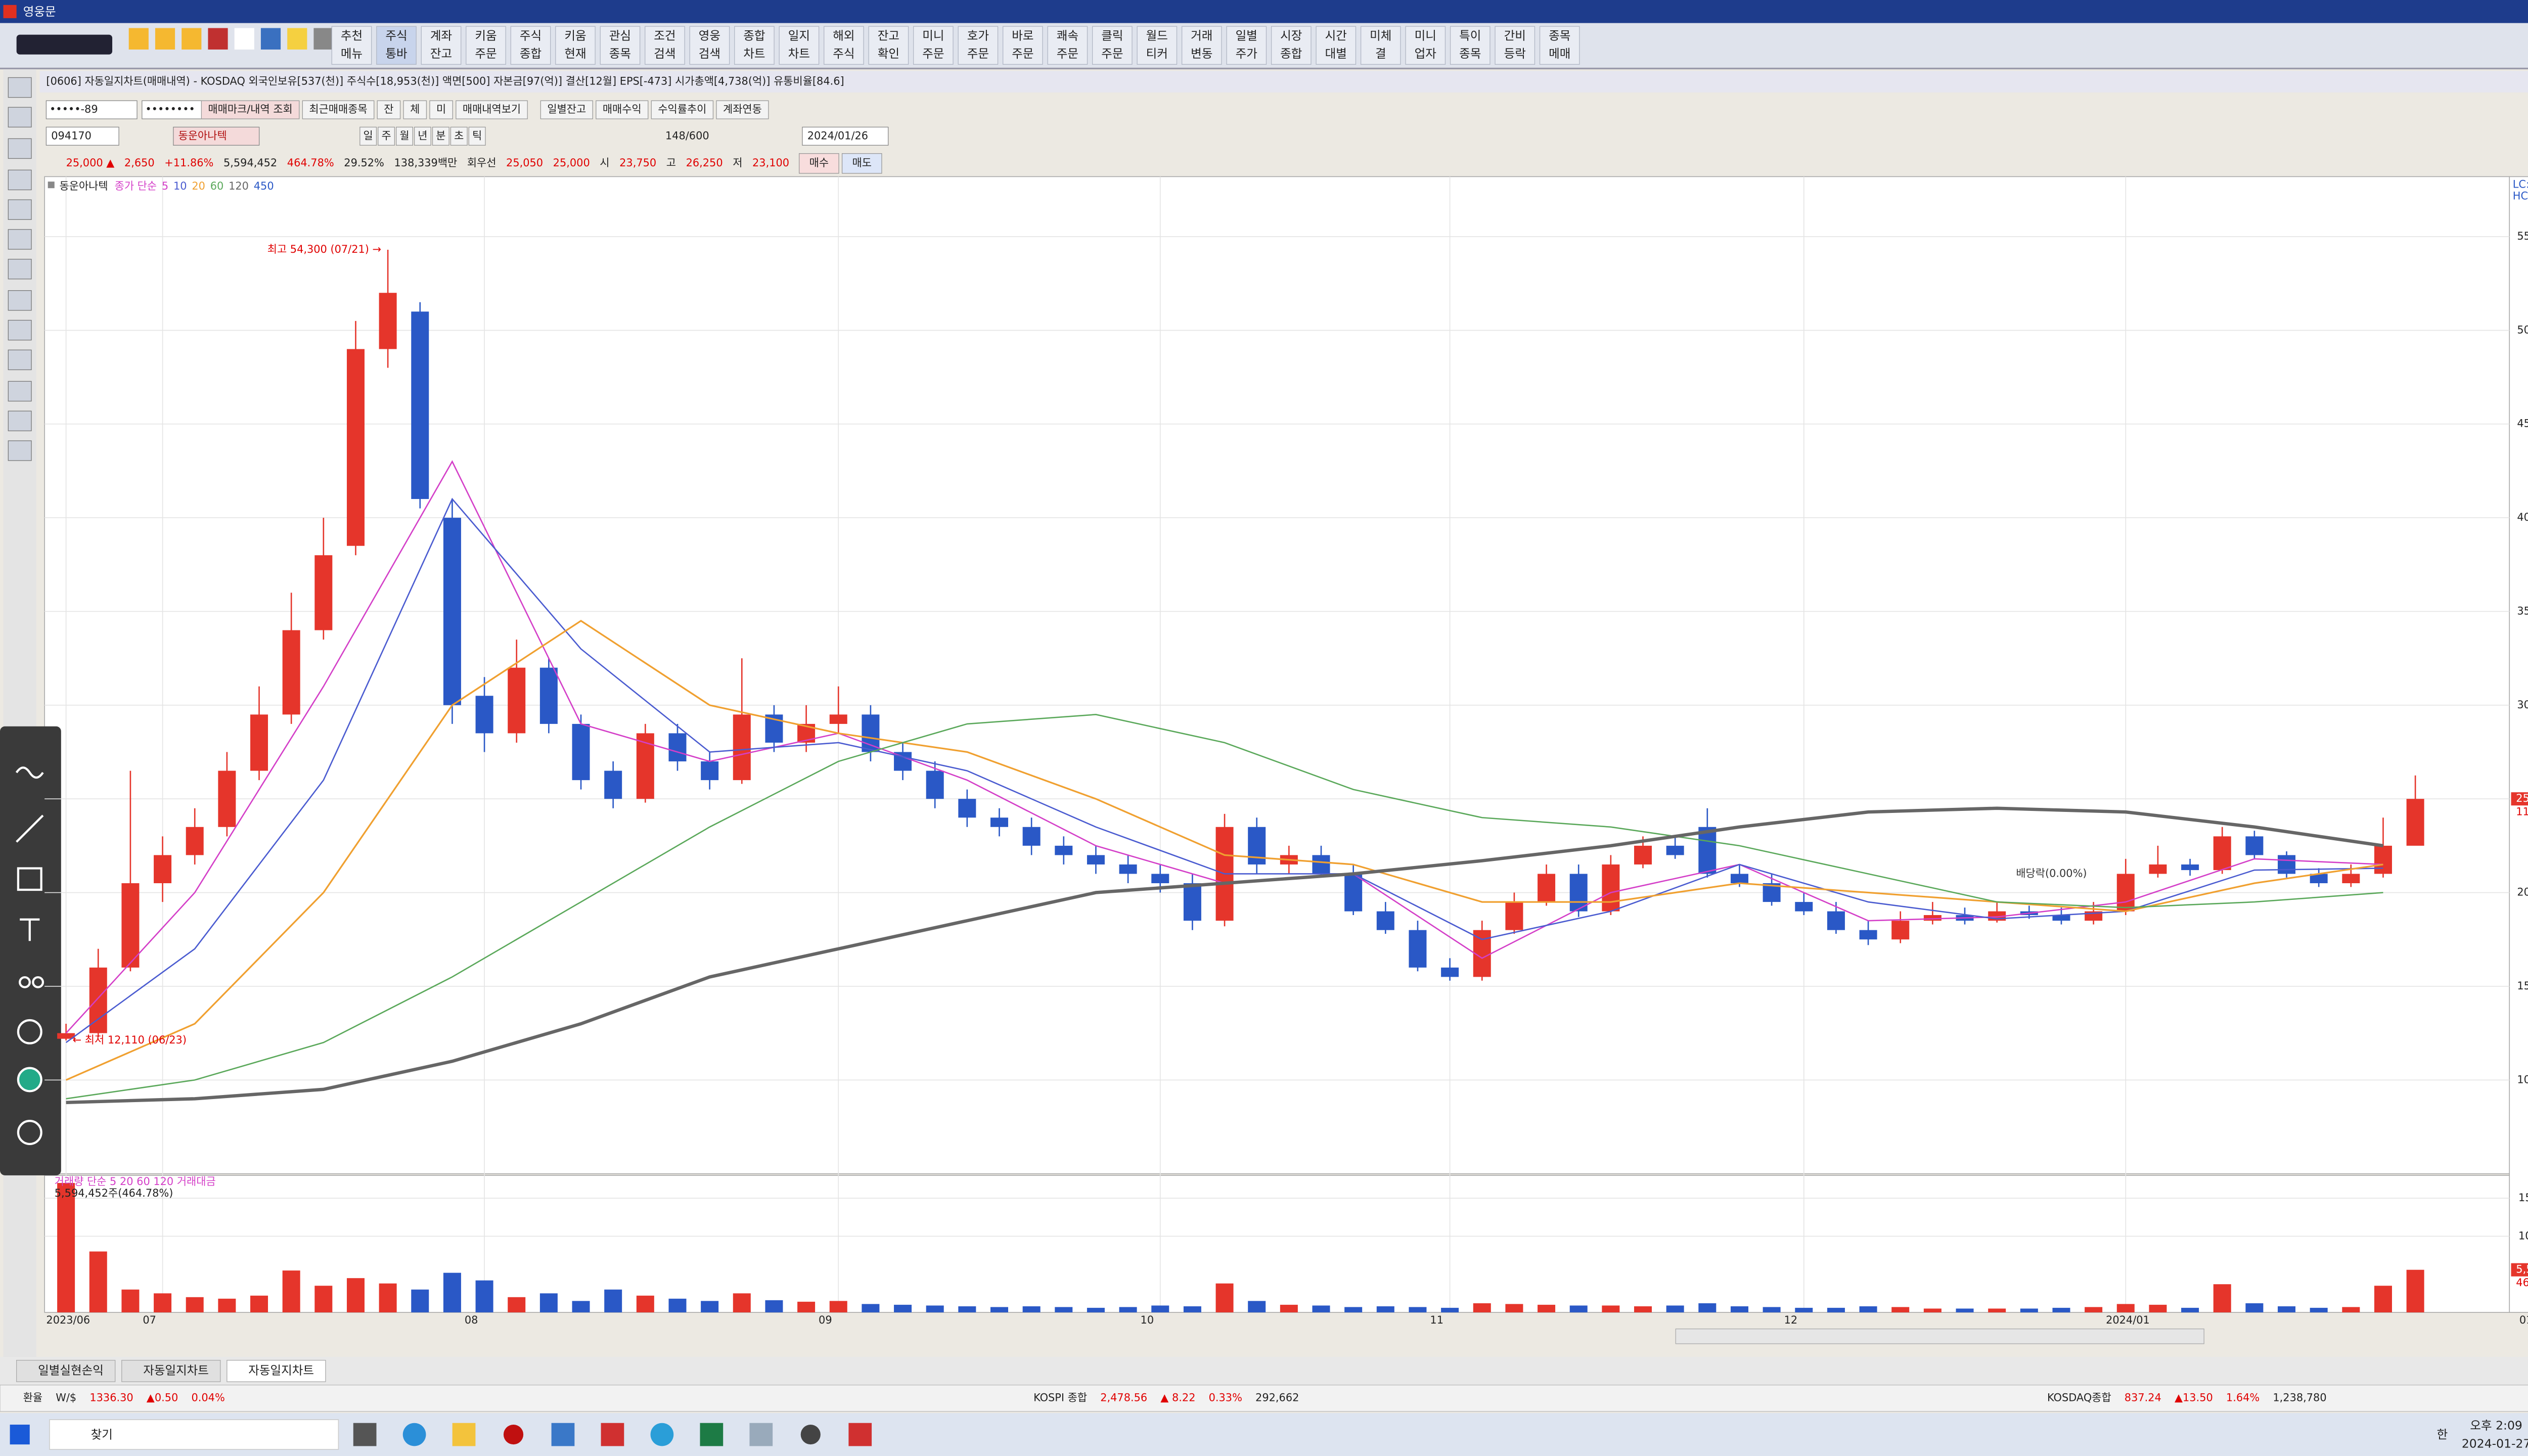  I want to click on corner-label: HC:-53.96, so click(2521, 196).